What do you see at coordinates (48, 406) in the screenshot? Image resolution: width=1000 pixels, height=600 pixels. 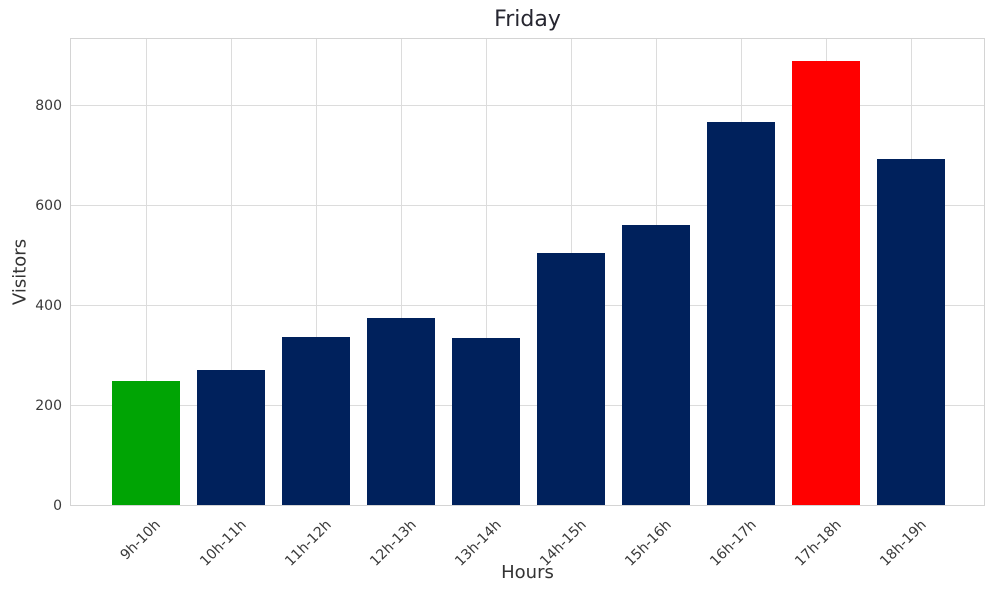 I see `y-tick-label-200: 200` at bounding box center [48, 406].